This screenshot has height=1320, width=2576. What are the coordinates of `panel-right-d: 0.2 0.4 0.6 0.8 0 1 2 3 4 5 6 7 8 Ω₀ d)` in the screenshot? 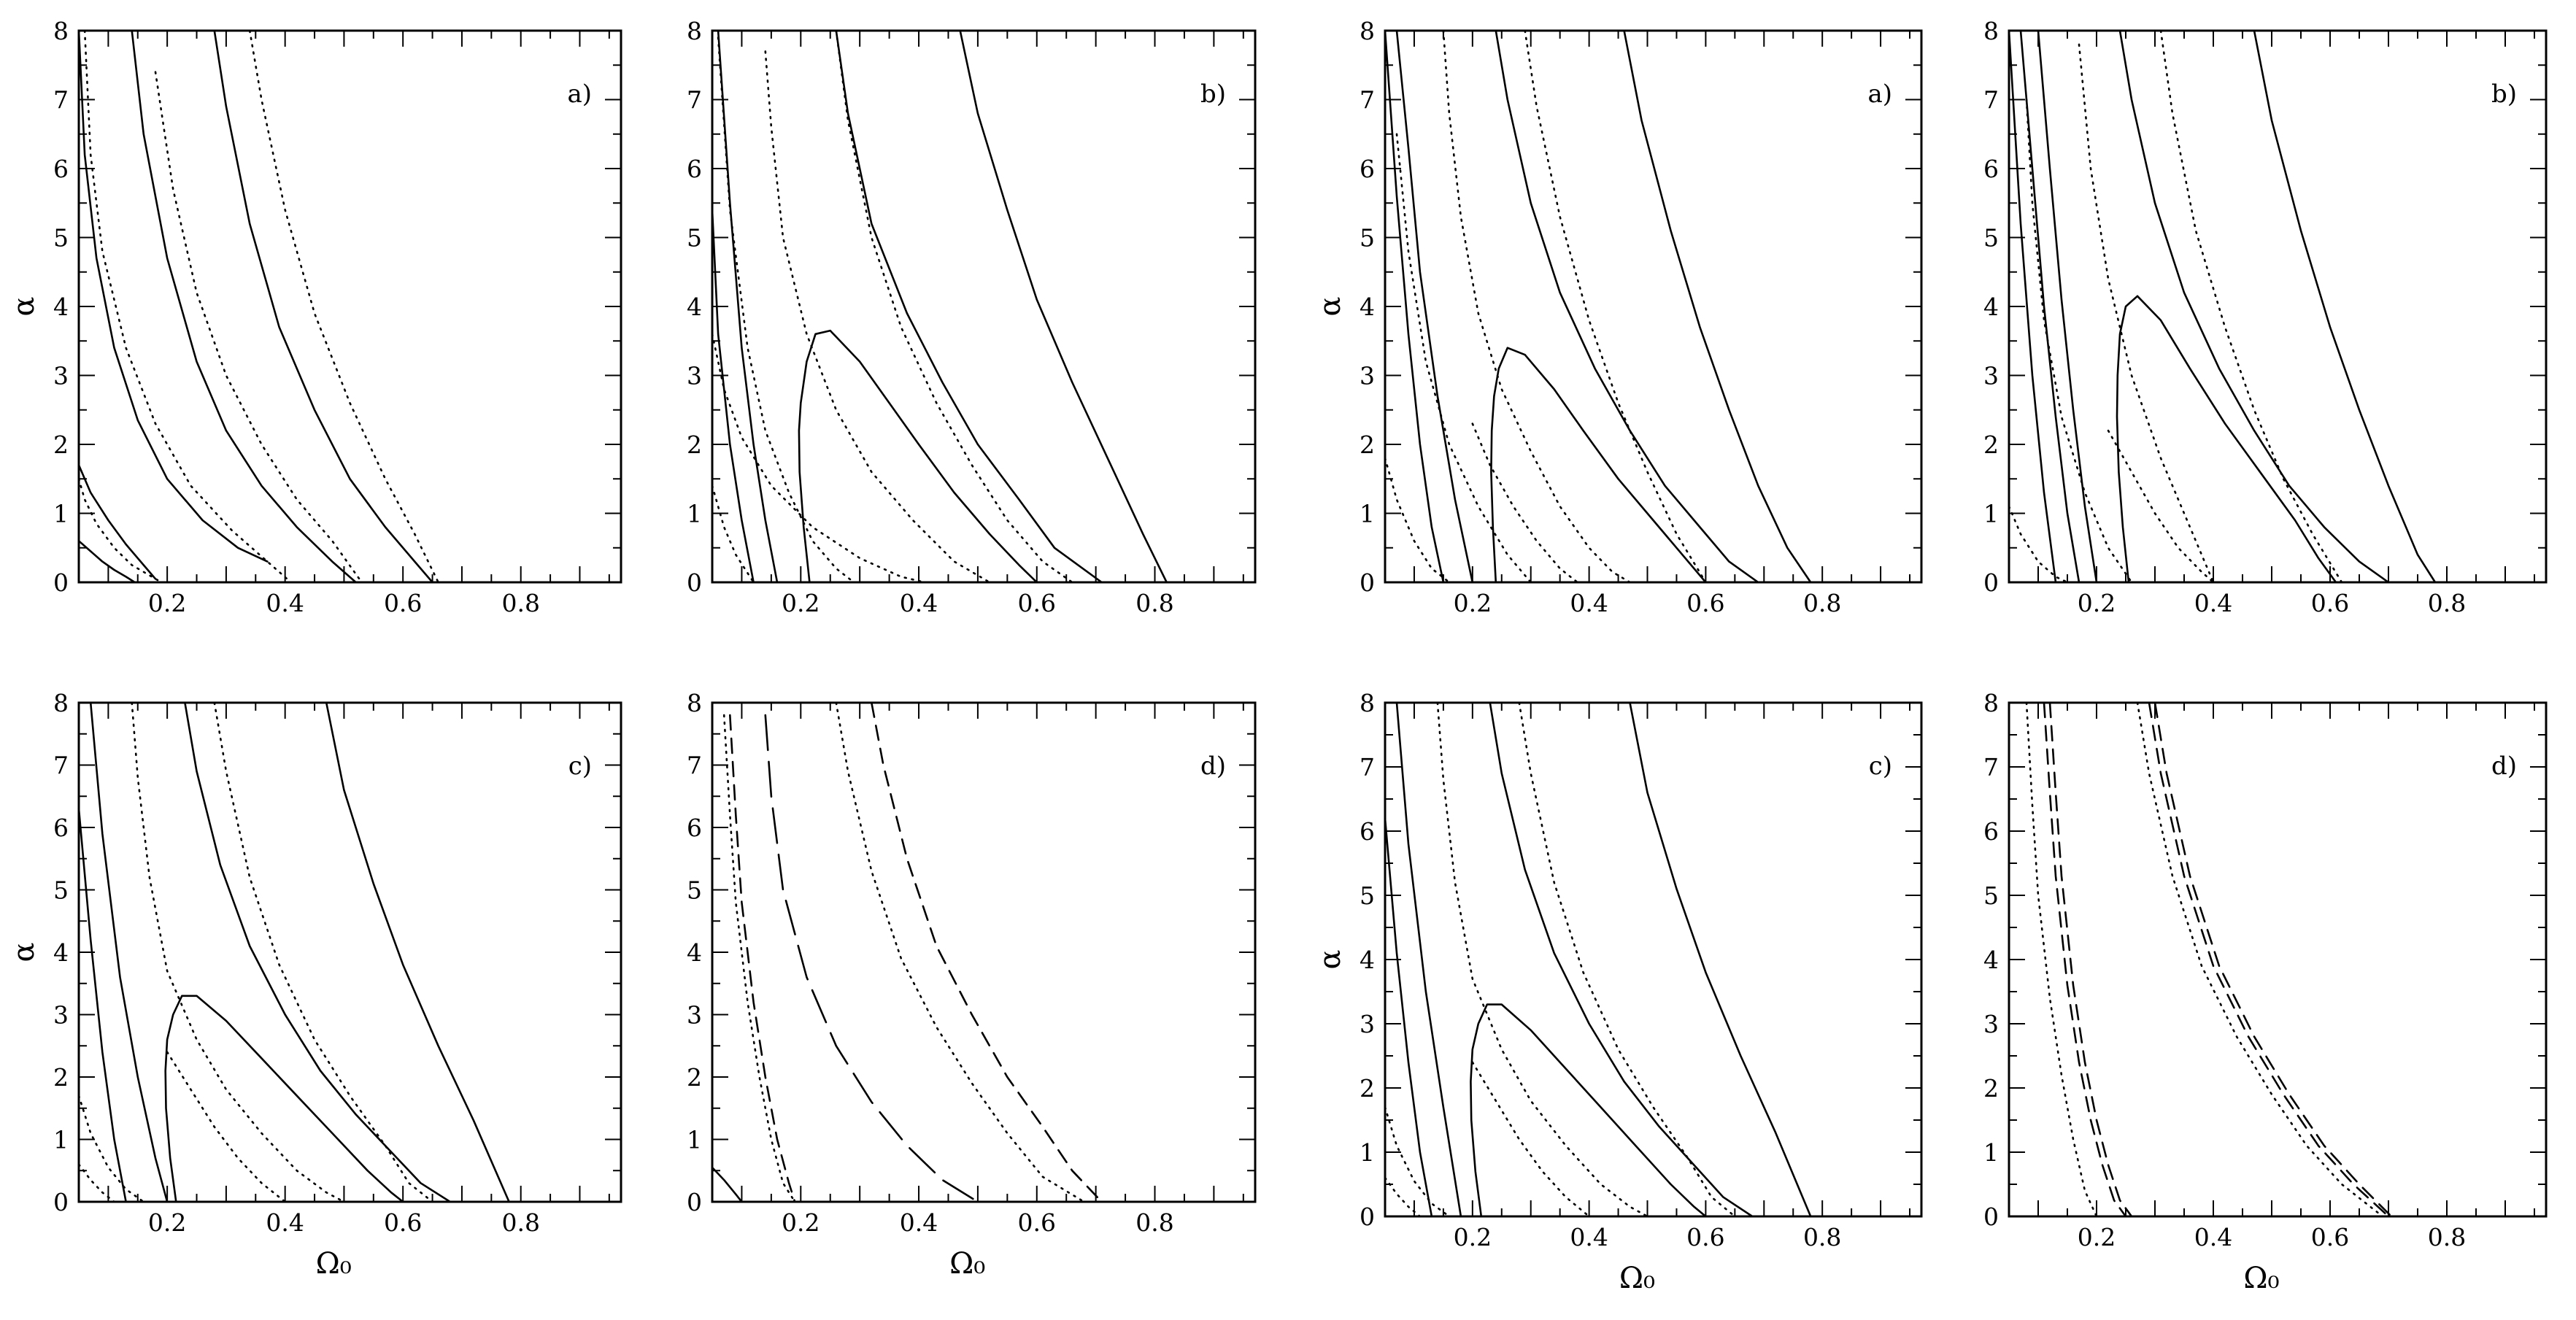 It's located at (2265, 992).